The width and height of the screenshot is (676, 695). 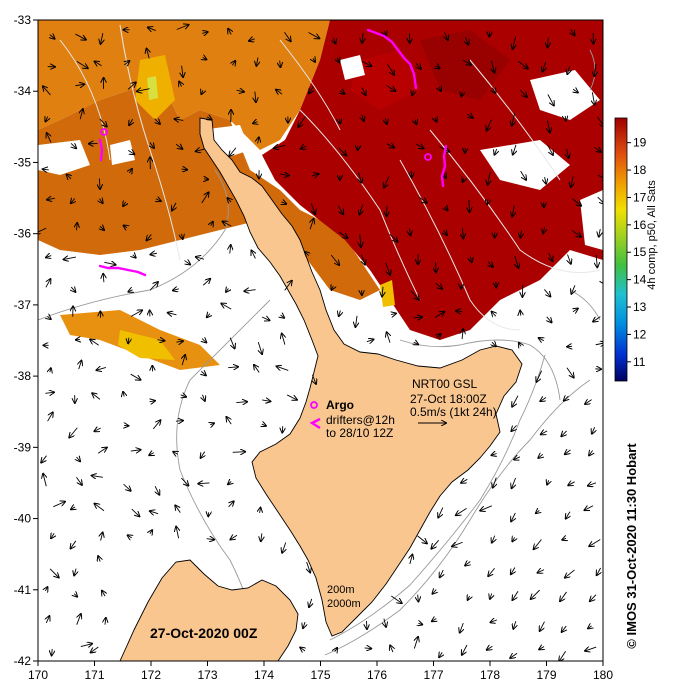 What do you see at coordinates (639, 362) in the screenshot?
I see `colorbar-tick-label: 11` at bounding box center [639, 362].